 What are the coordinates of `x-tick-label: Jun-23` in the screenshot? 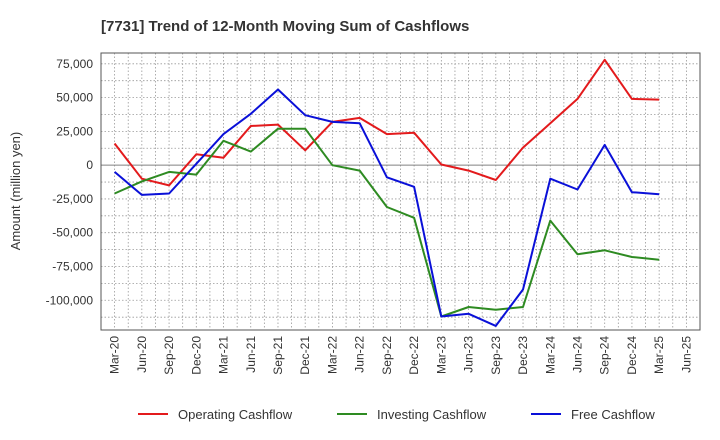 It's located at (469, 354).